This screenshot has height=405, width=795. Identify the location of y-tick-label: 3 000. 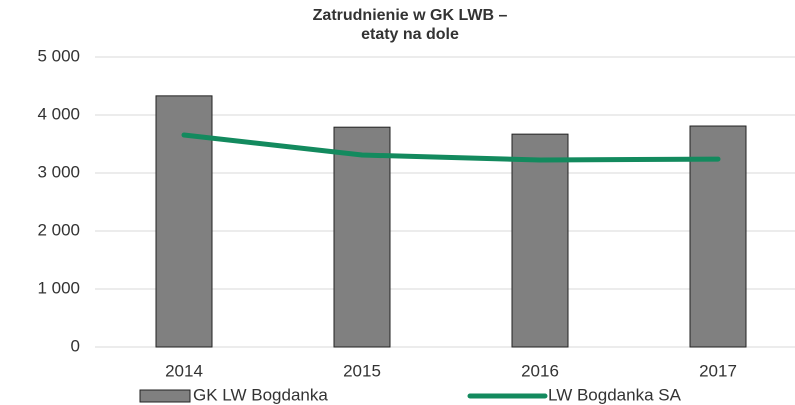
(58, 171).